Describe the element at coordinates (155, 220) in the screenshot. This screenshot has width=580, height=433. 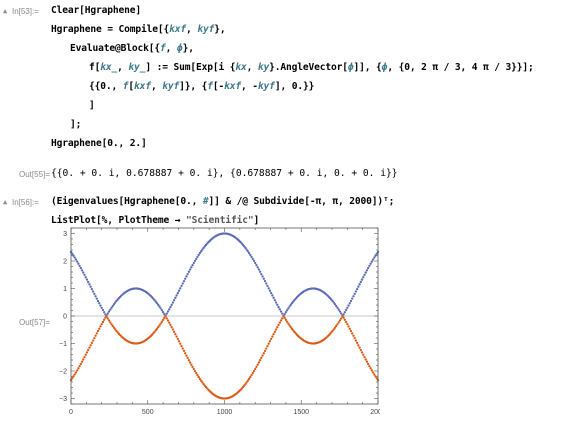
I see `code-line: ListPlot[%, PlotTheme → "Scientific"]` at that location.